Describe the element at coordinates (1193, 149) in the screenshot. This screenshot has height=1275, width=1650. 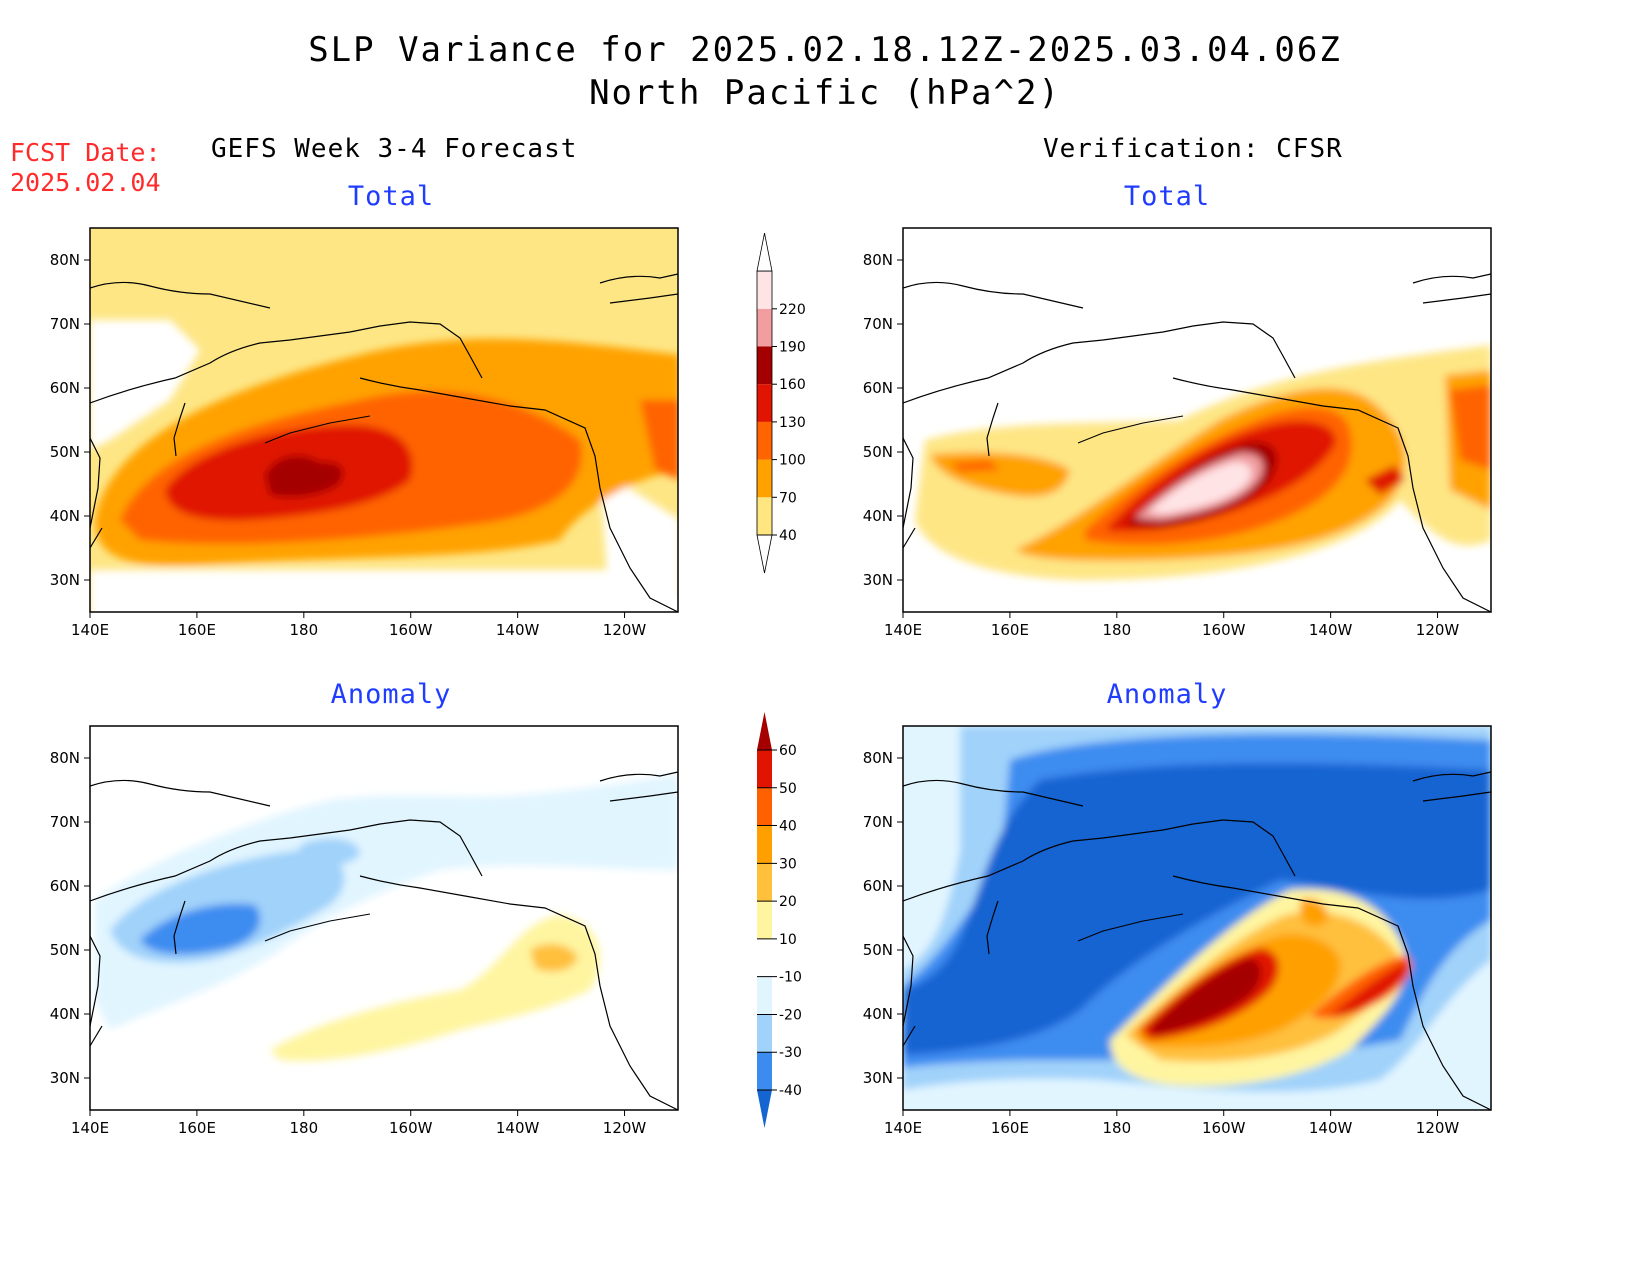
I see `section-title-verification: Verification: CFSR` at that location.